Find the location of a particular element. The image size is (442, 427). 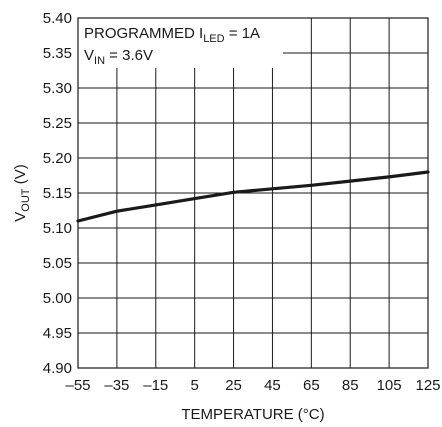

x-tick-labels: –55 –35 –15 5 25 45 65 85 105 125 is located at coordinates (252, 385).